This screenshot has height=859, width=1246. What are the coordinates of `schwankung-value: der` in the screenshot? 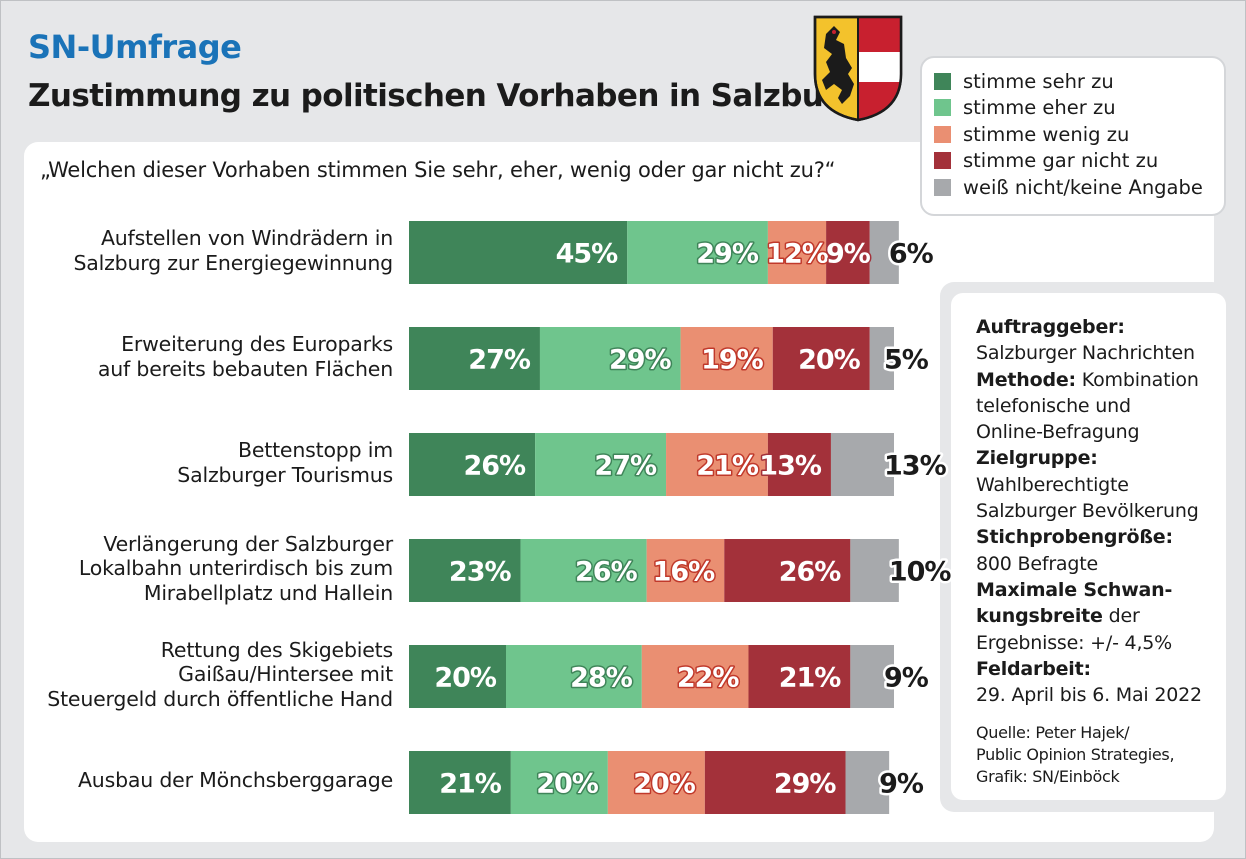 It's located at (1121, 616).